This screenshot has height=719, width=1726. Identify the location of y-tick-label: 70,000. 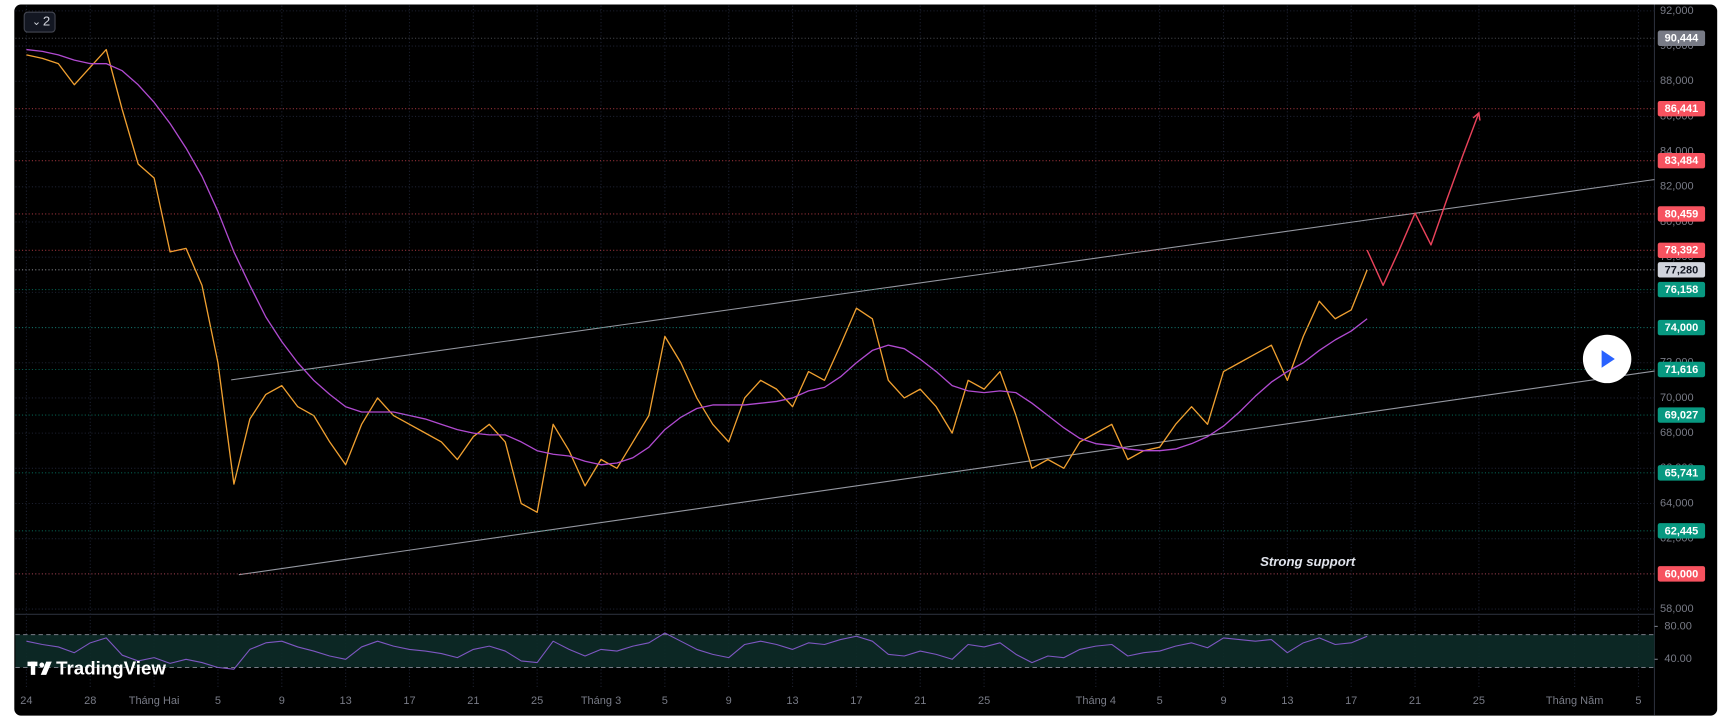
(1677, 398).